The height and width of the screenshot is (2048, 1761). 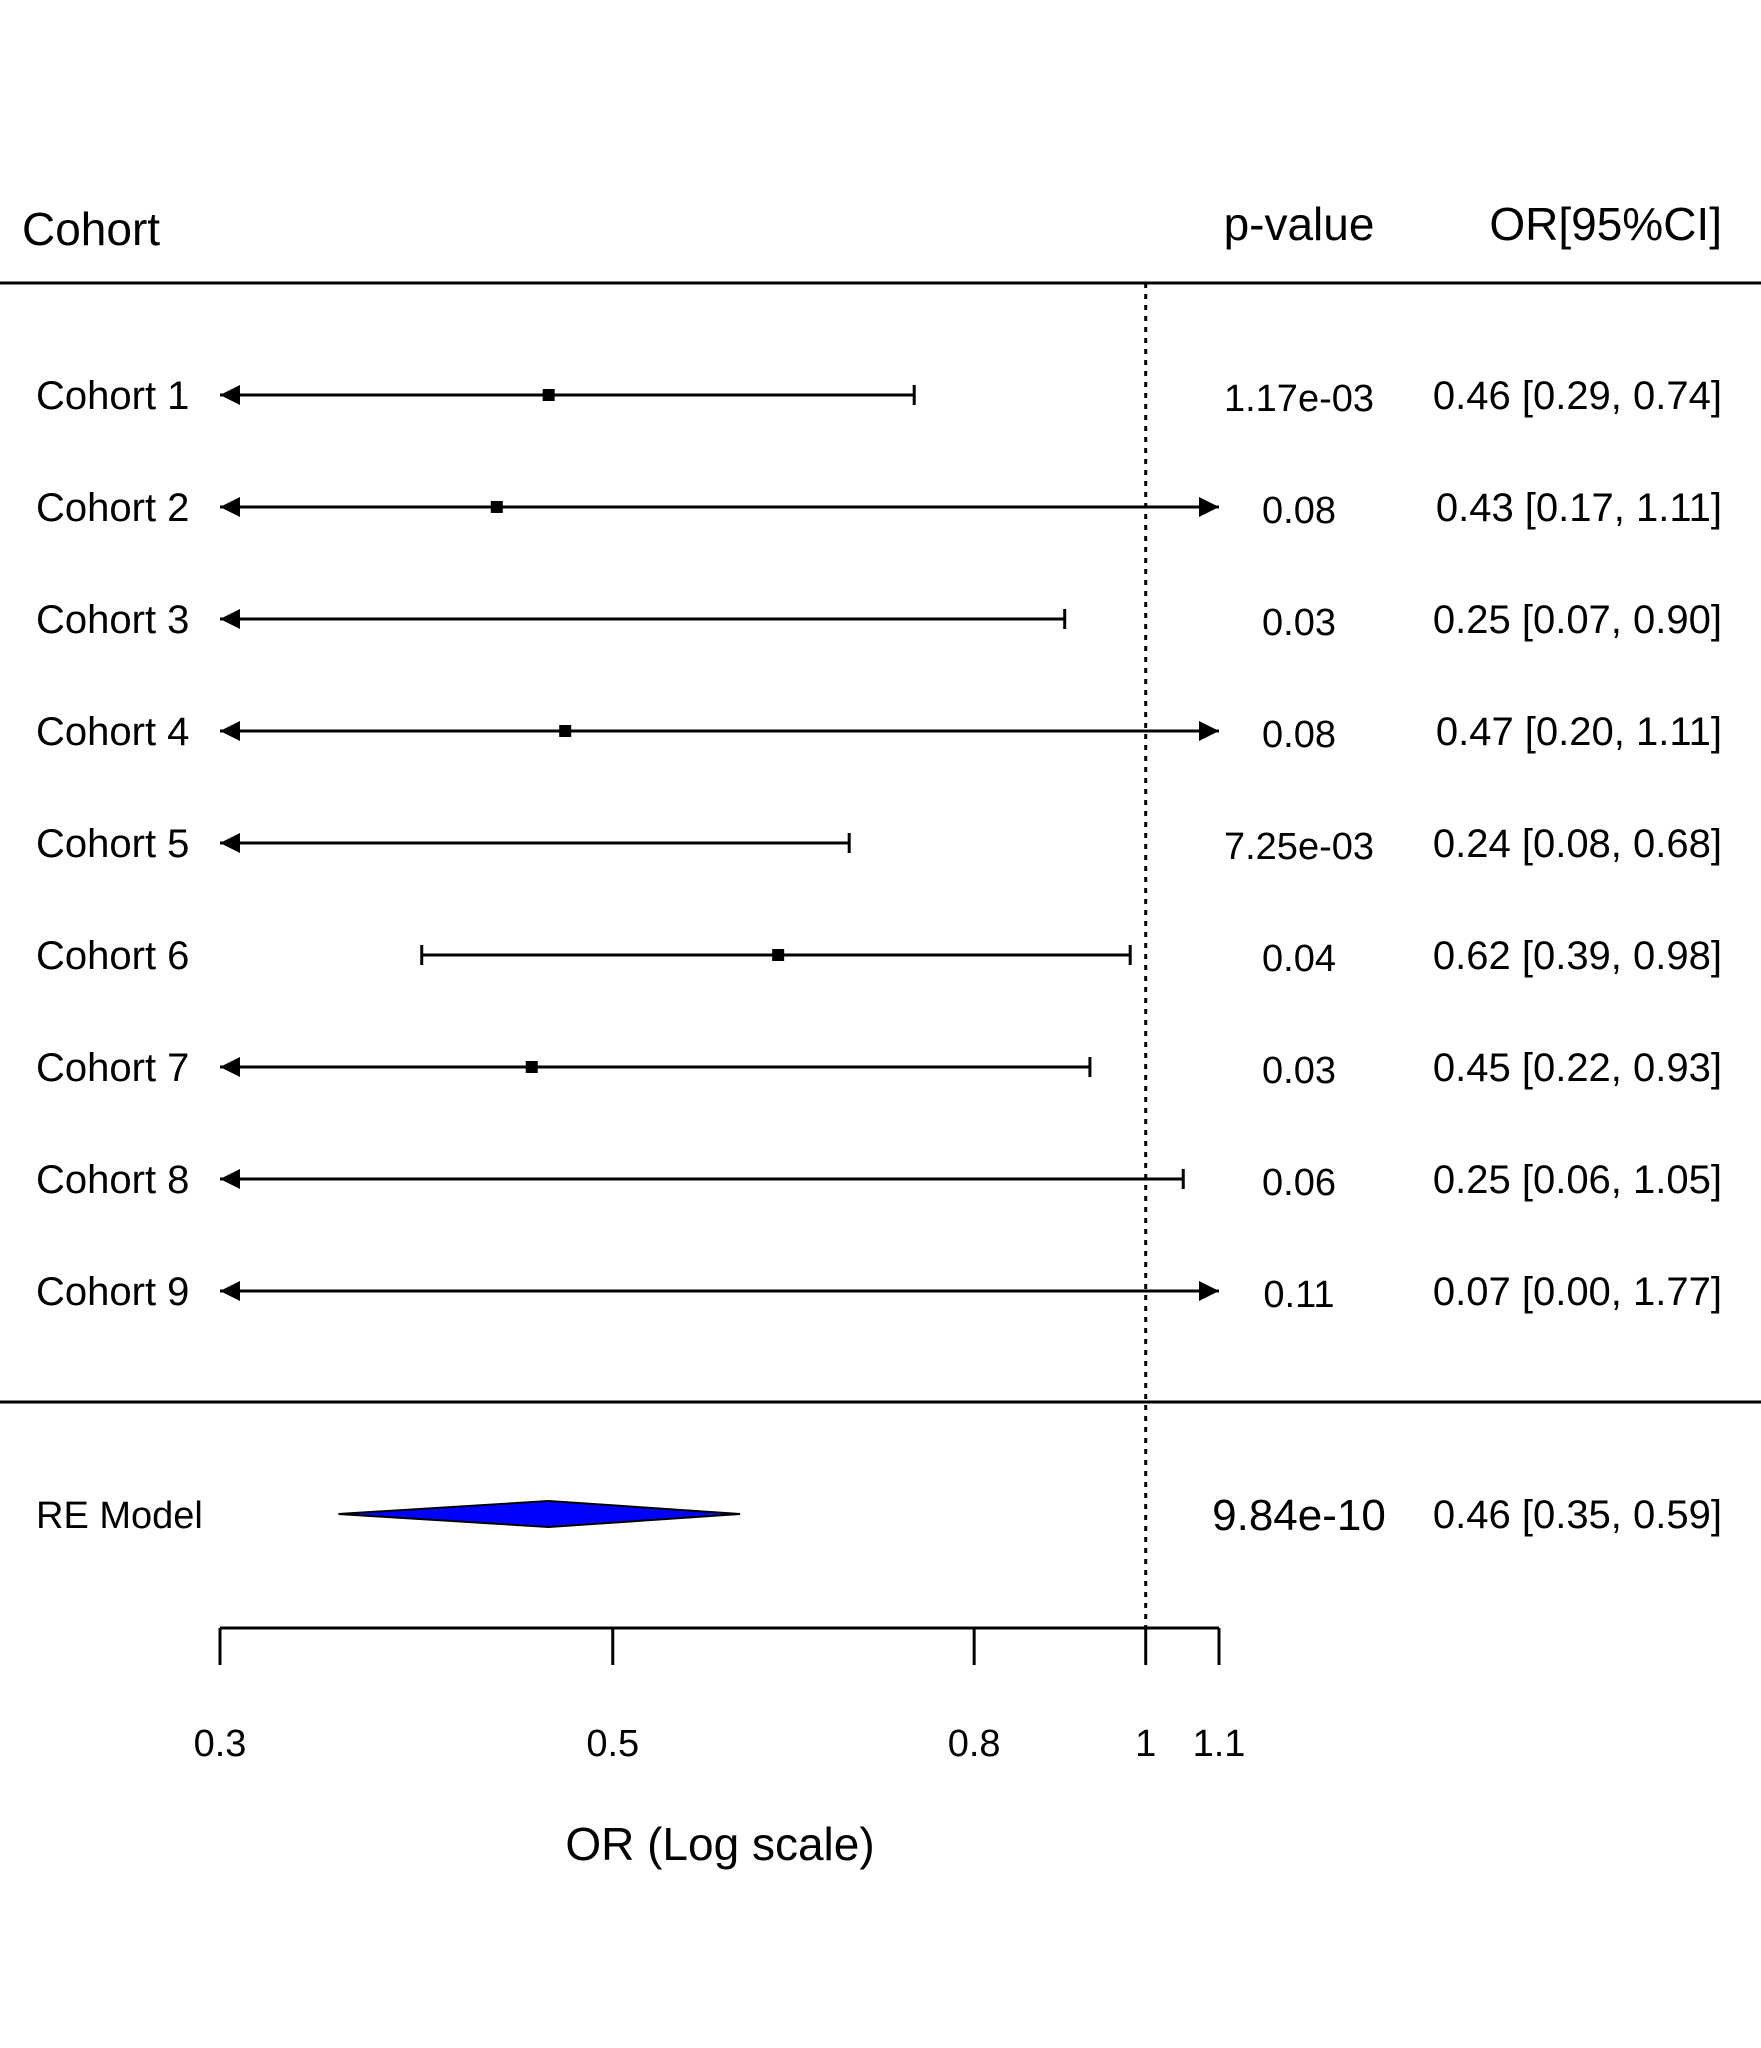 What do you see at coordinates (112, 844) in the screenshot?
I see `study-label: Cohort 5` at bounding box center [112, 844].